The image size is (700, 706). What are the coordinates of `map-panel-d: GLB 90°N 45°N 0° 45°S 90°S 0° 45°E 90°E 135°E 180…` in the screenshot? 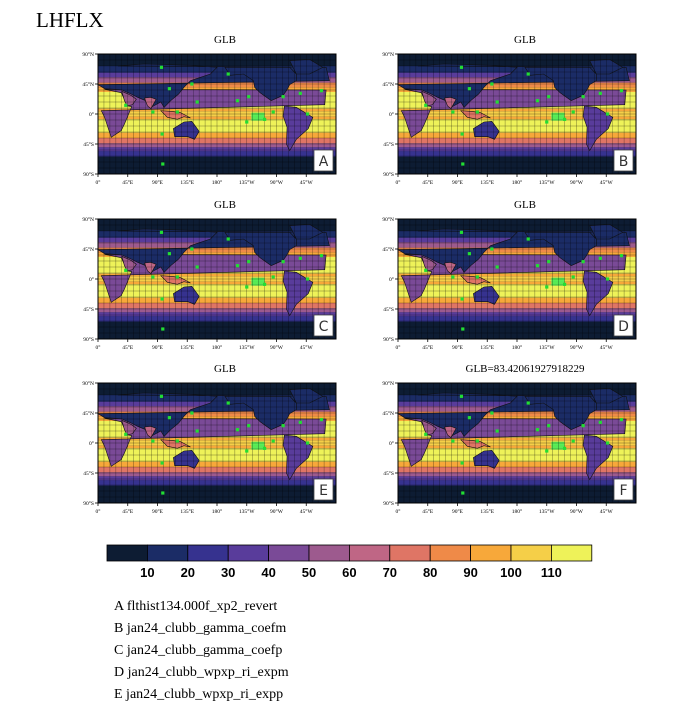 It's located at (505, 274).